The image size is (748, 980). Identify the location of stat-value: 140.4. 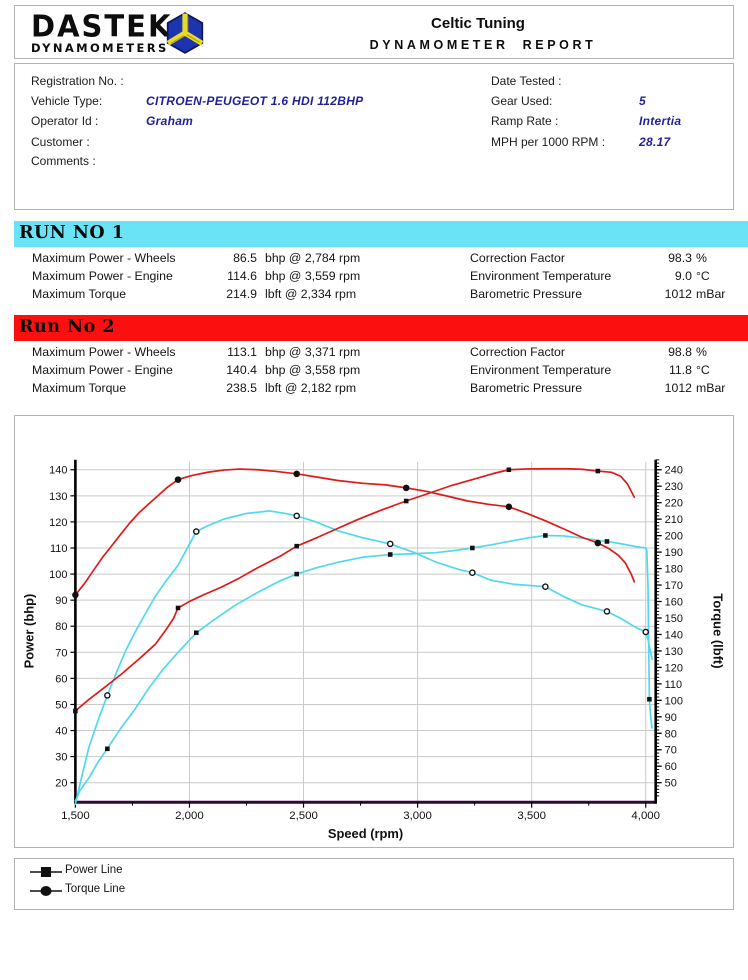
(241, 370).